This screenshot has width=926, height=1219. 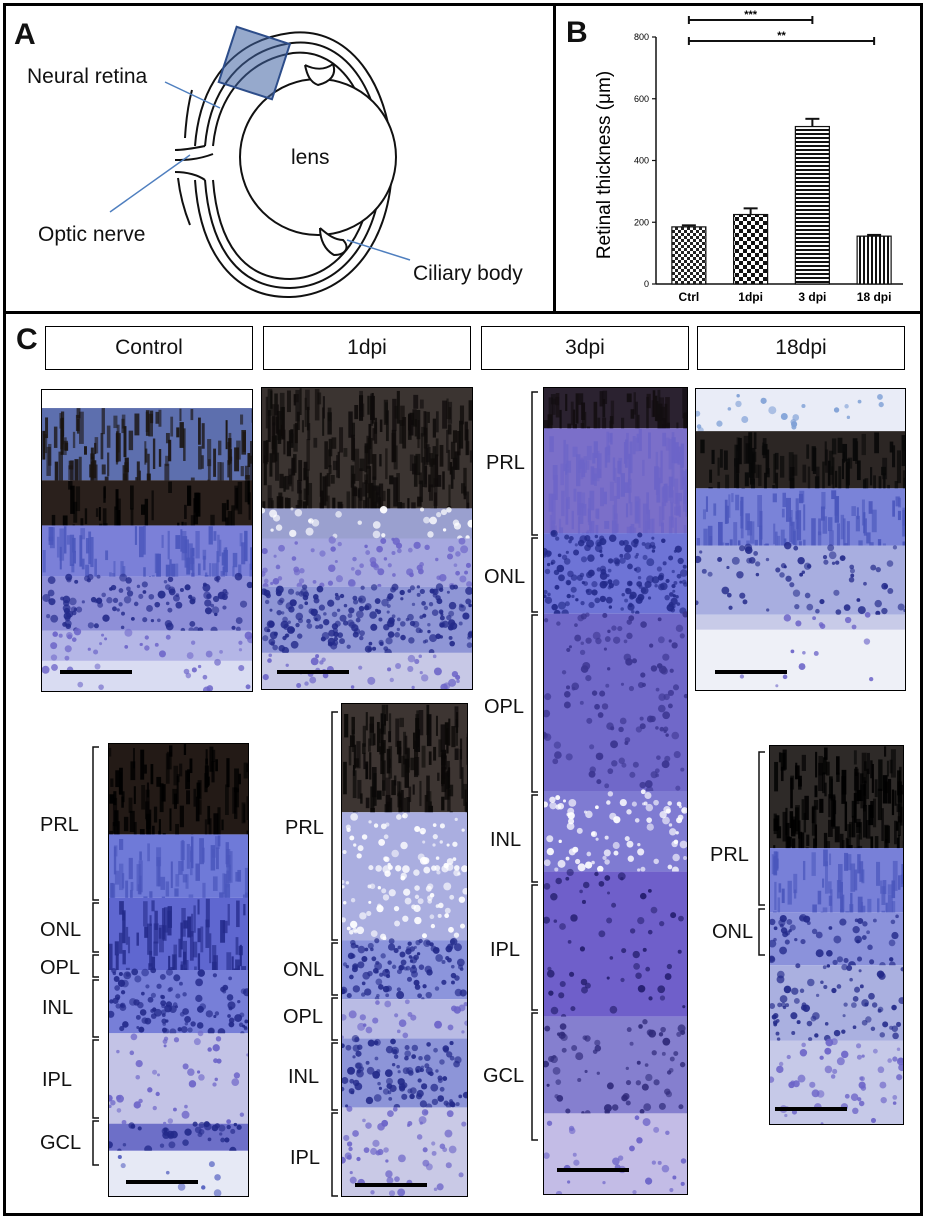 I want to click on layer-control-gcl: GCL, so click(x=61, y=1143).